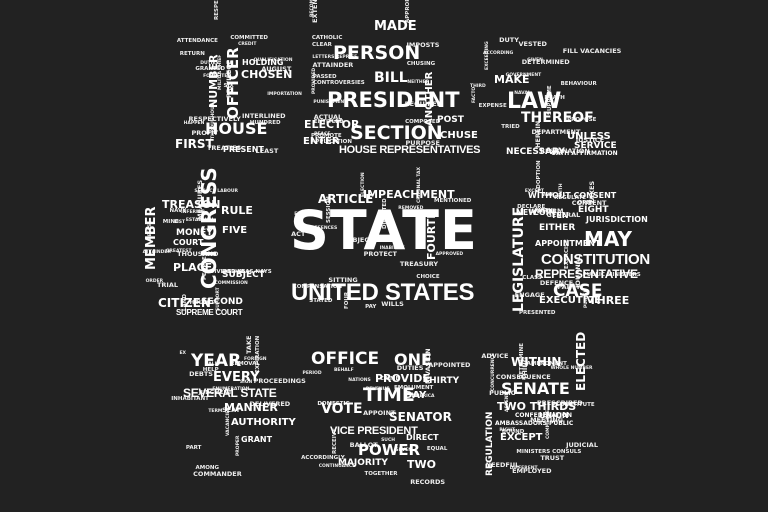  What do you see at coordinates (213, 365) in the screenshot?
I see `filler-word: VALID` at bounding box center [213, 365].